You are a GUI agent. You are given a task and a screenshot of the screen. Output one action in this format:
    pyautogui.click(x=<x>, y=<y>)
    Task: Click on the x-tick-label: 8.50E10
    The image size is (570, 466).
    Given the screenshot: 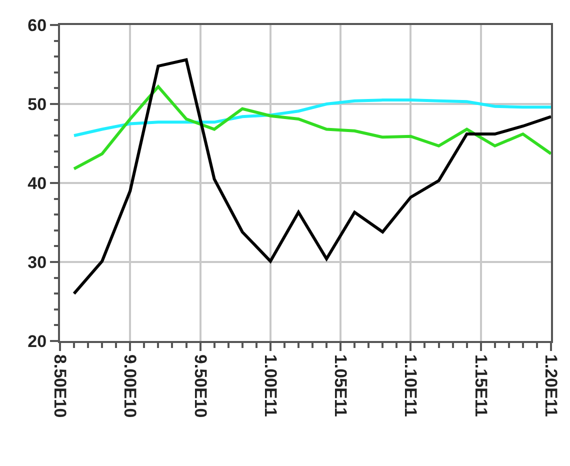 What is the action you would take?
    pyautogui.click(x=60, y=386)
    